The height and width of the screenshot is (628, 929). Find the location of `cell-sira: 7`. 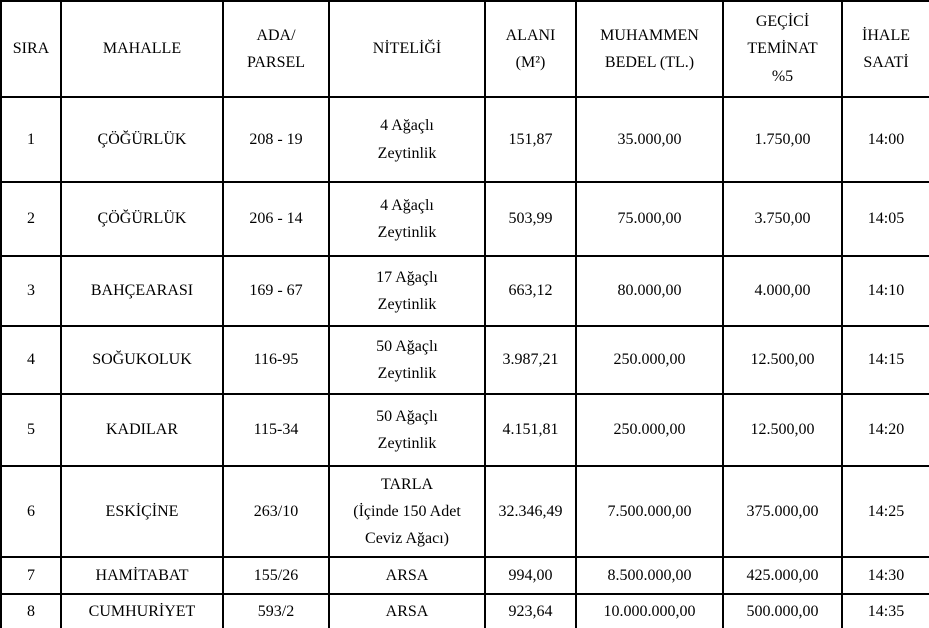

cell-sira: 7 is located at coordinates (31, 575).